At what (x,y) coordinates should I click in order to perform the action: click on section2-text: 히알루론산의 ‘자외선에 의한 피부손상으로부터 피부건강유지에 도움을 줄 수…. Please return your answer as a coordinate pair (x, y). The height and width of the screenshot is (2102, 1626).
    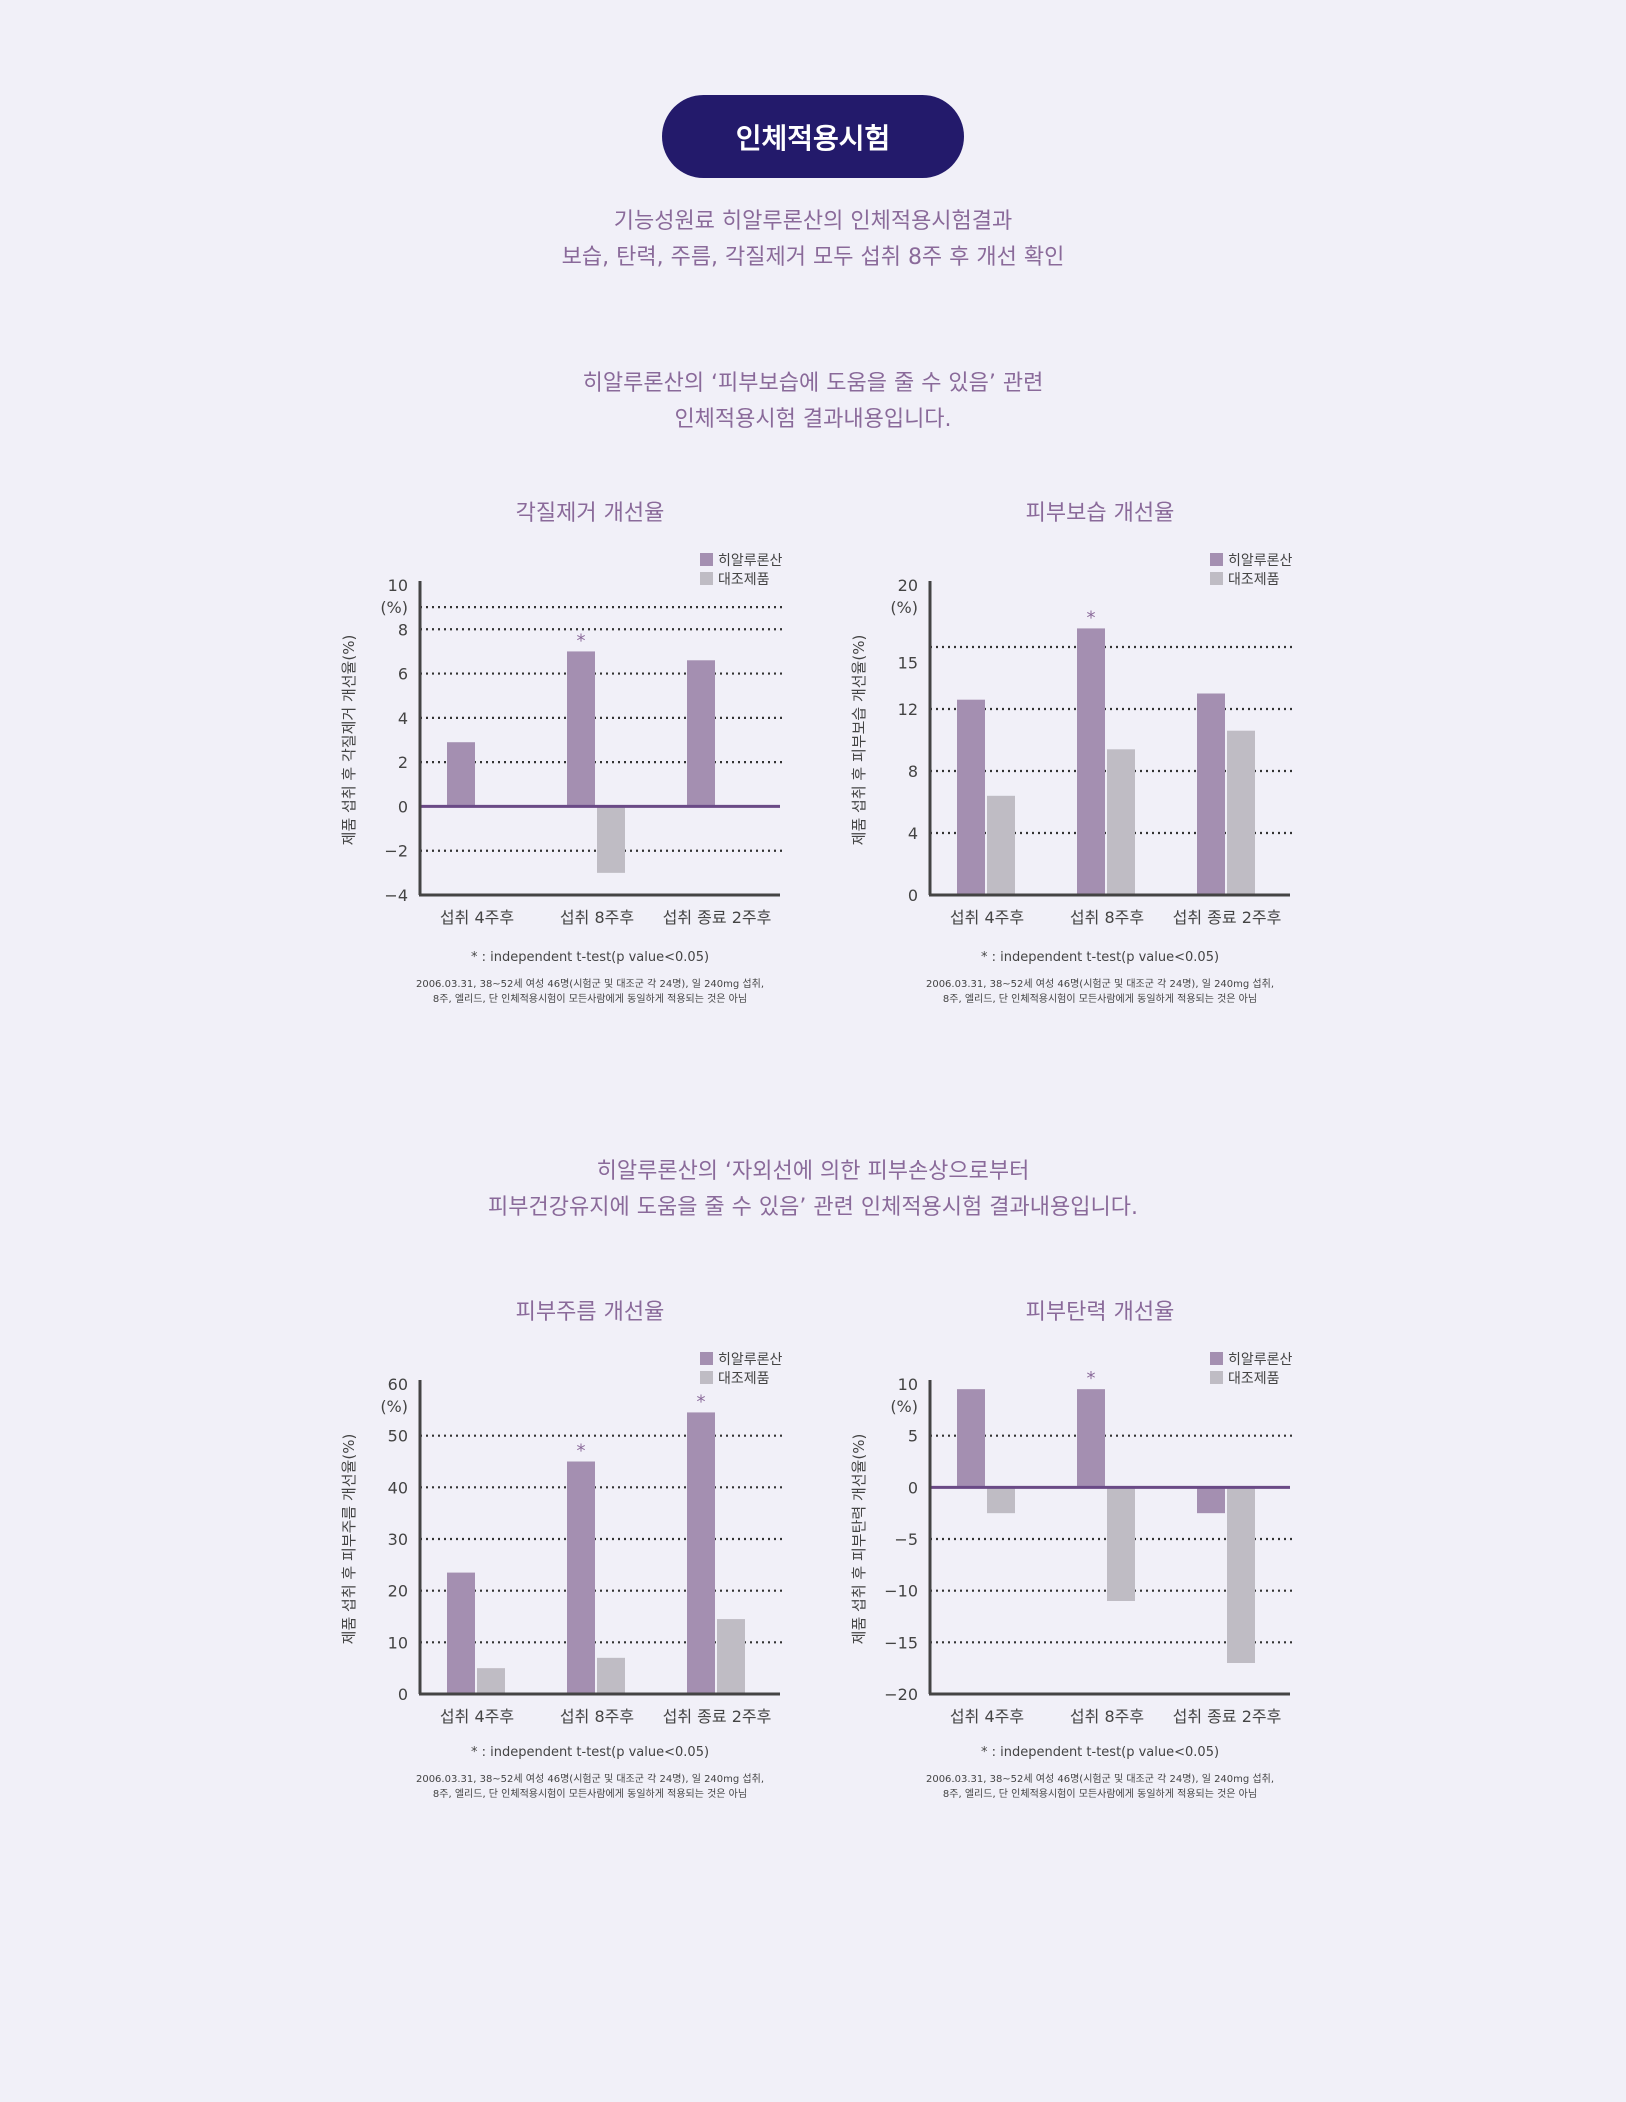
    Looking at the image, I should click on (813, 1190).